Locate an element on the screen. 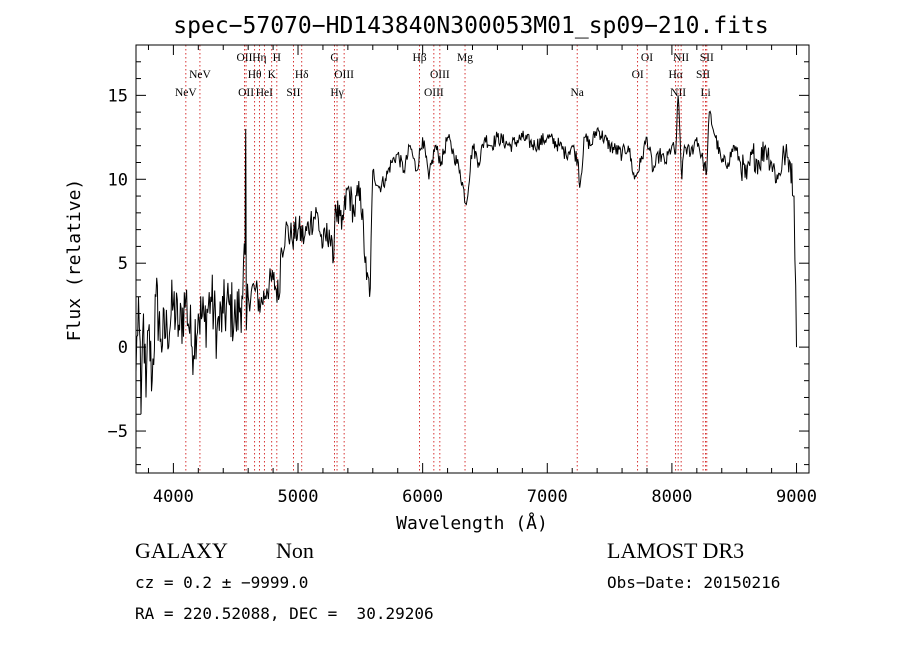 The image size is (900, 649). spectral-line-label: Hβ is located at coordinates (419, 58).